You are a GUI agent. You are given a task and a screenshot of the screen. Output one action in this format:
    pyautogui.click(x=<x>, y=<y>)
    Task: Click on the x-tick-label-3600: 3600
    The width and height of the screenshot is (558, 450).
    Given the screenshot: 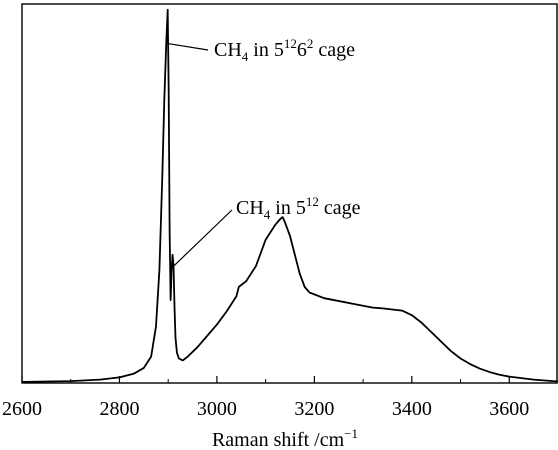 What is the action you would take?
    pyautogui.click(x=509, y=409)
    